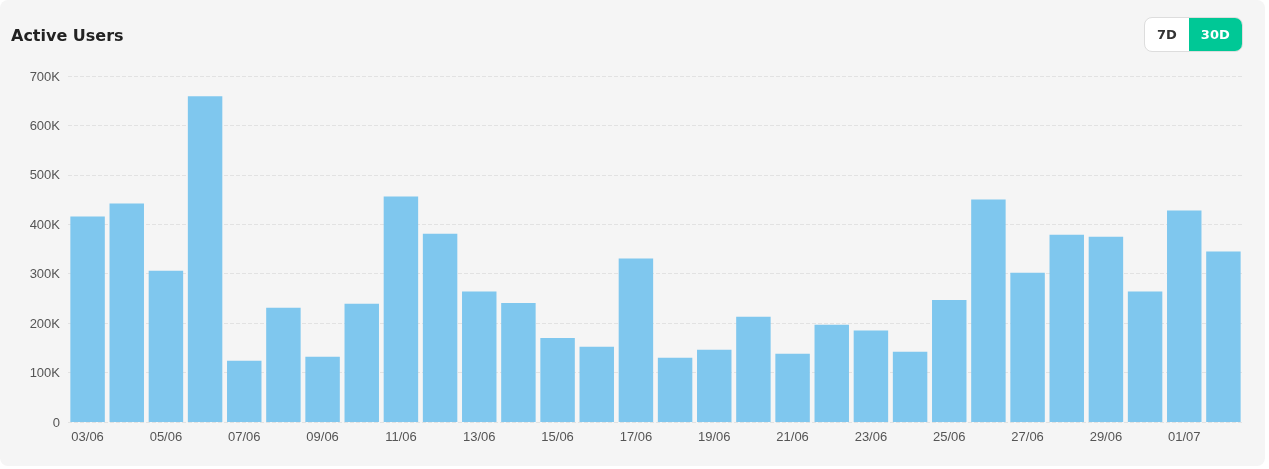  Describe the element at coordinates (244, 436) in the screenshot. I see `x-tick-label: 07/06` at that location.